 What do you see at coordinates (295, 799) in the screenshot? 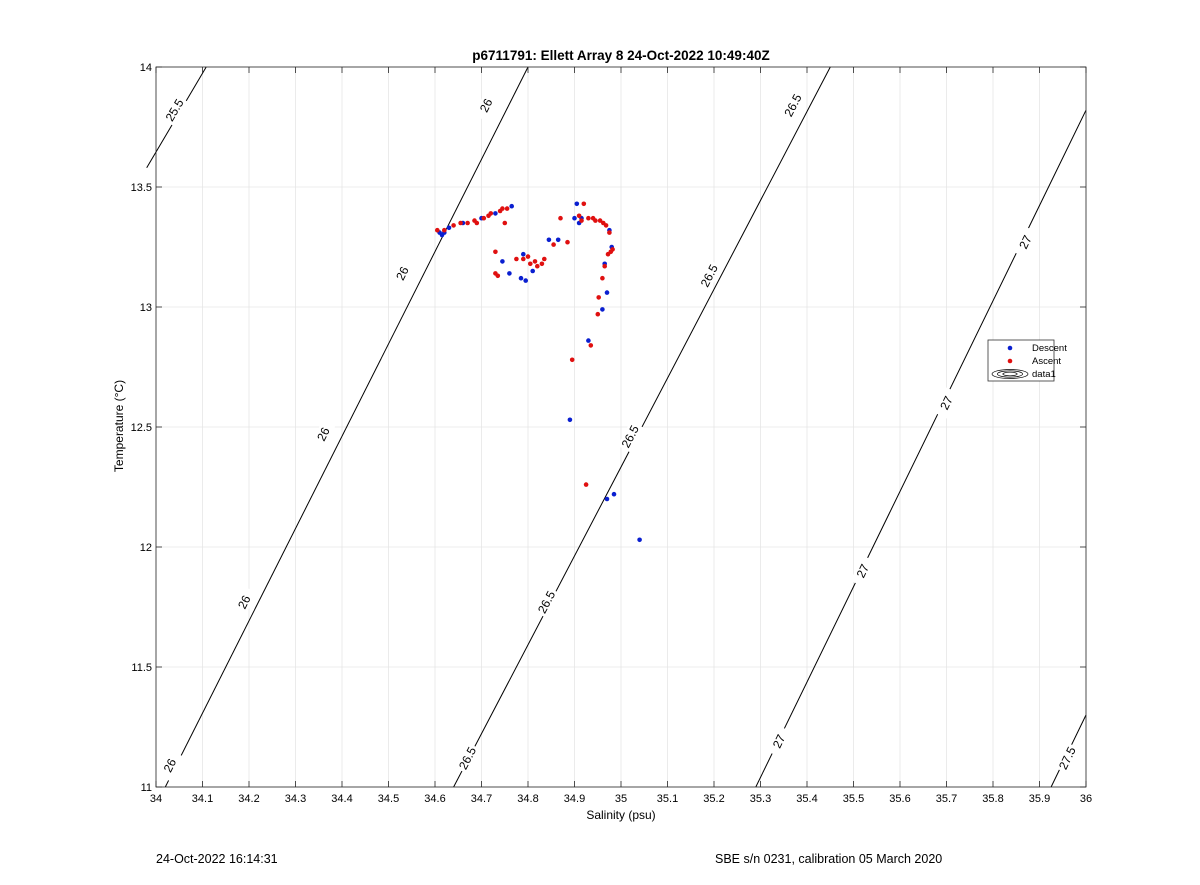
I see `x-tick-label: 34.3` at bounding box center [295, 799].